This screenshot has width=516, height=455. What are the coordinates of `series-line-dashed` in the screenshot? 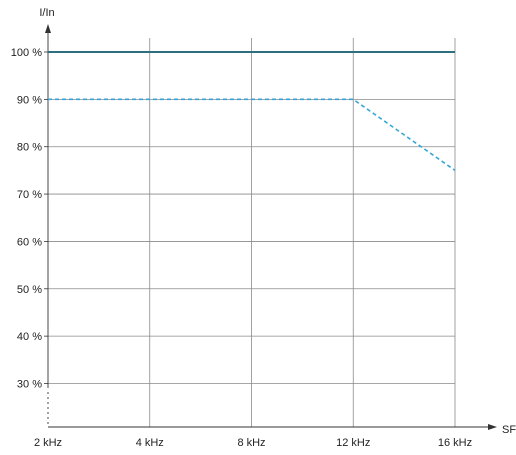 It's located at (252, 135).